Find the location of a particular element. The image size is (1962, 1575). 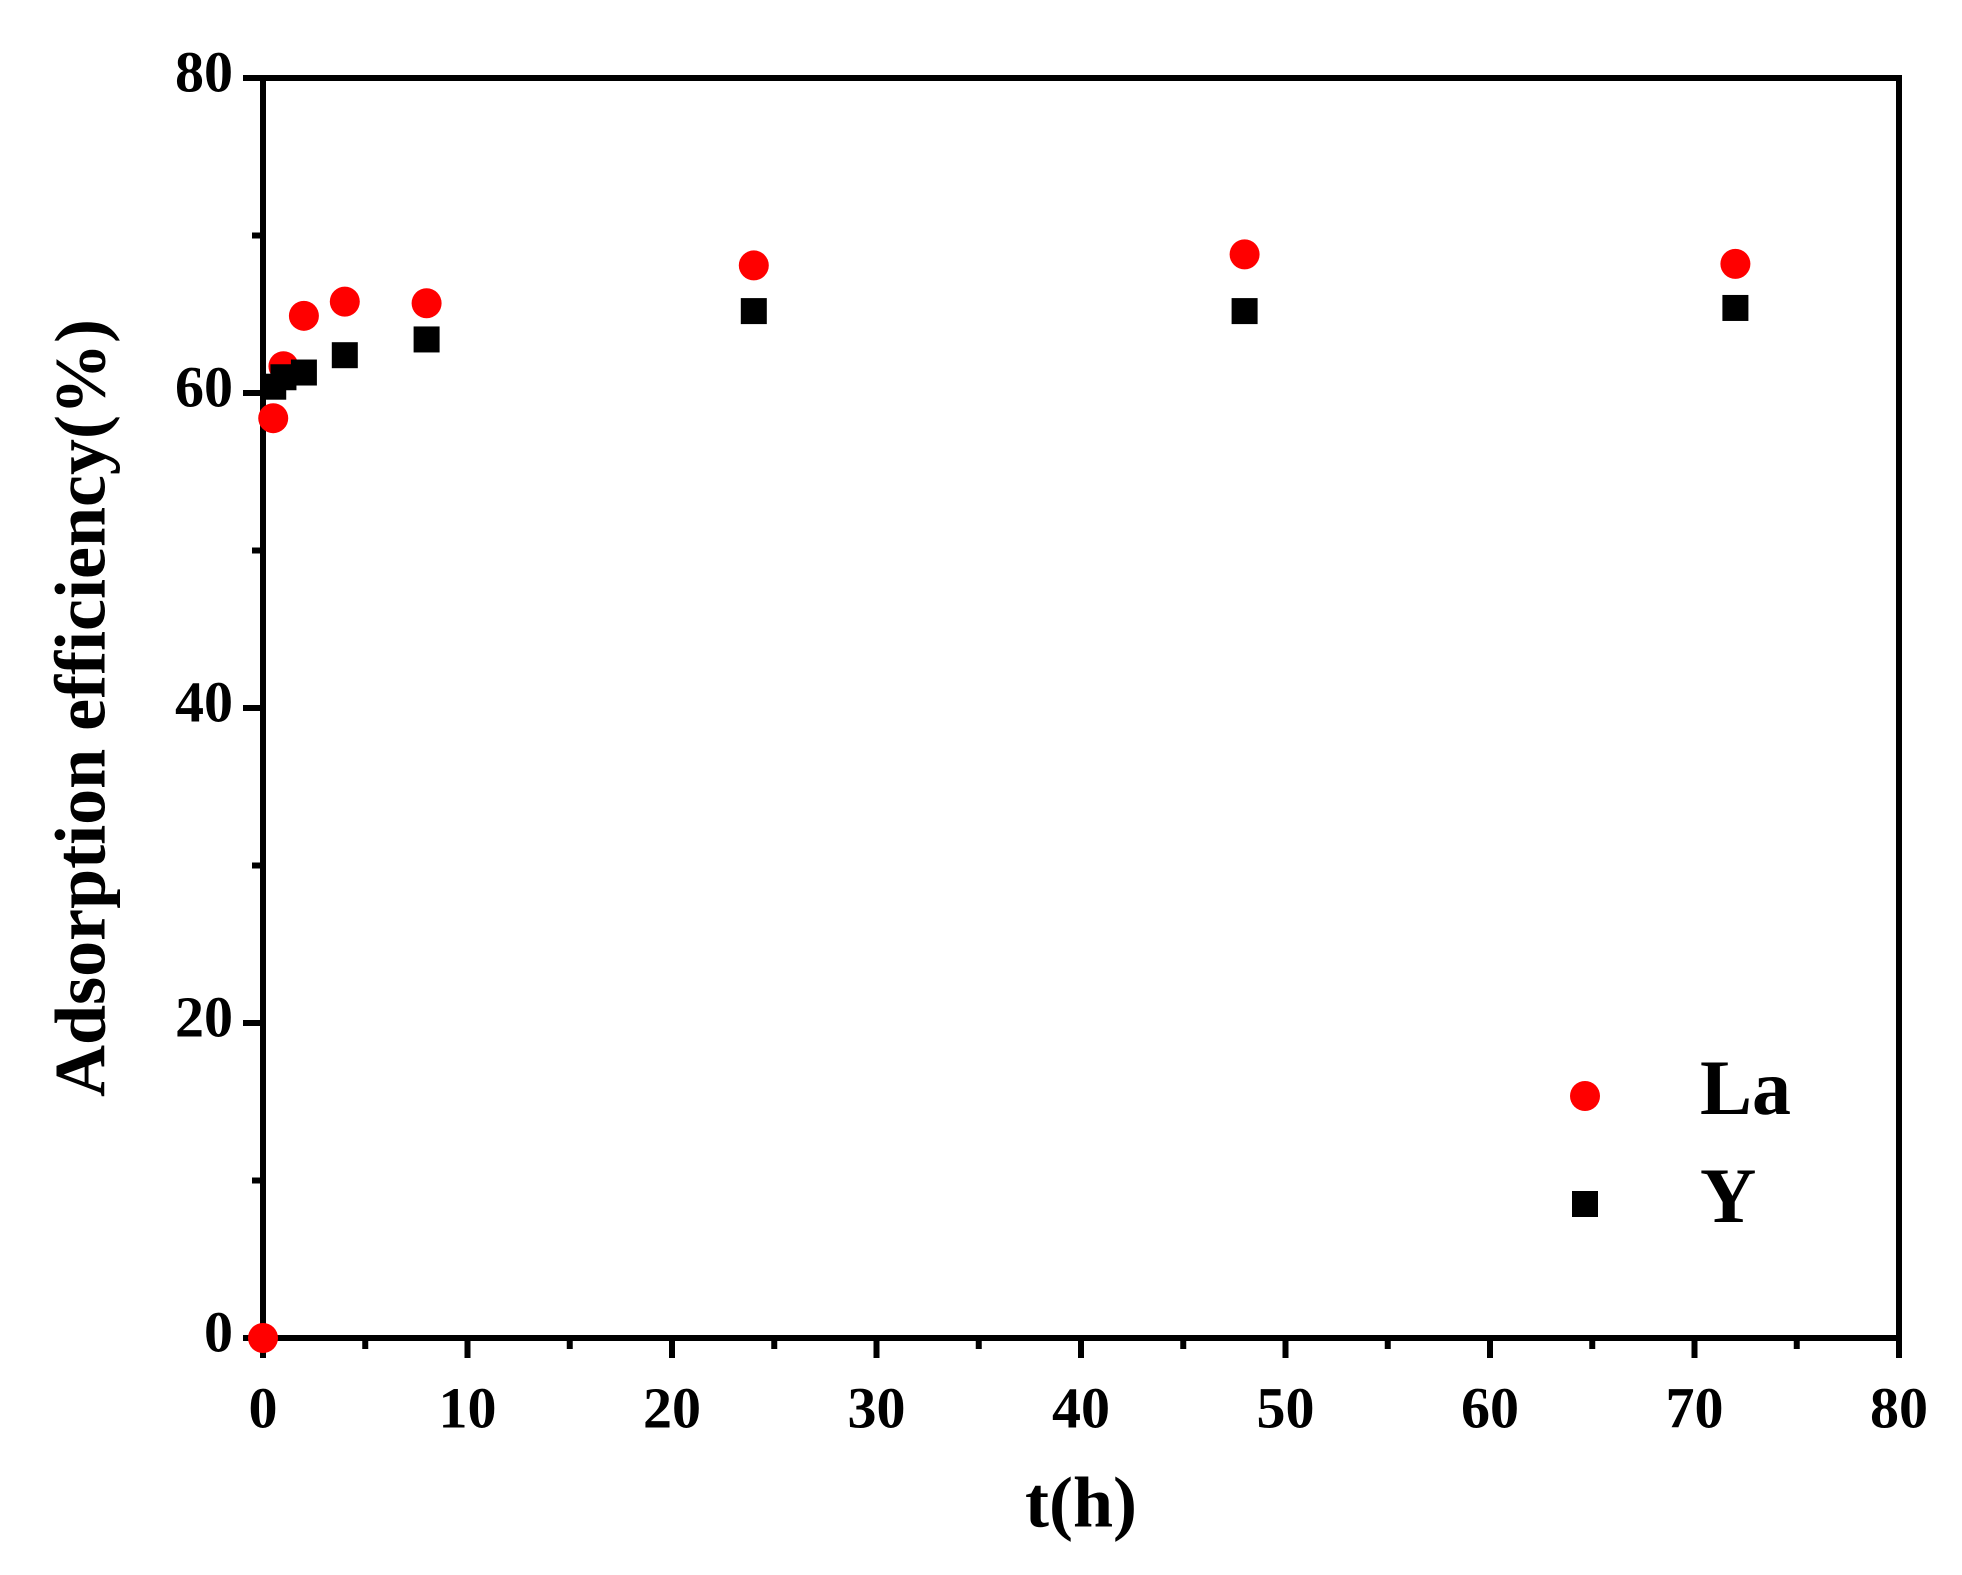

x-tick-label: 70 is located at coordinates (1695, 1407).